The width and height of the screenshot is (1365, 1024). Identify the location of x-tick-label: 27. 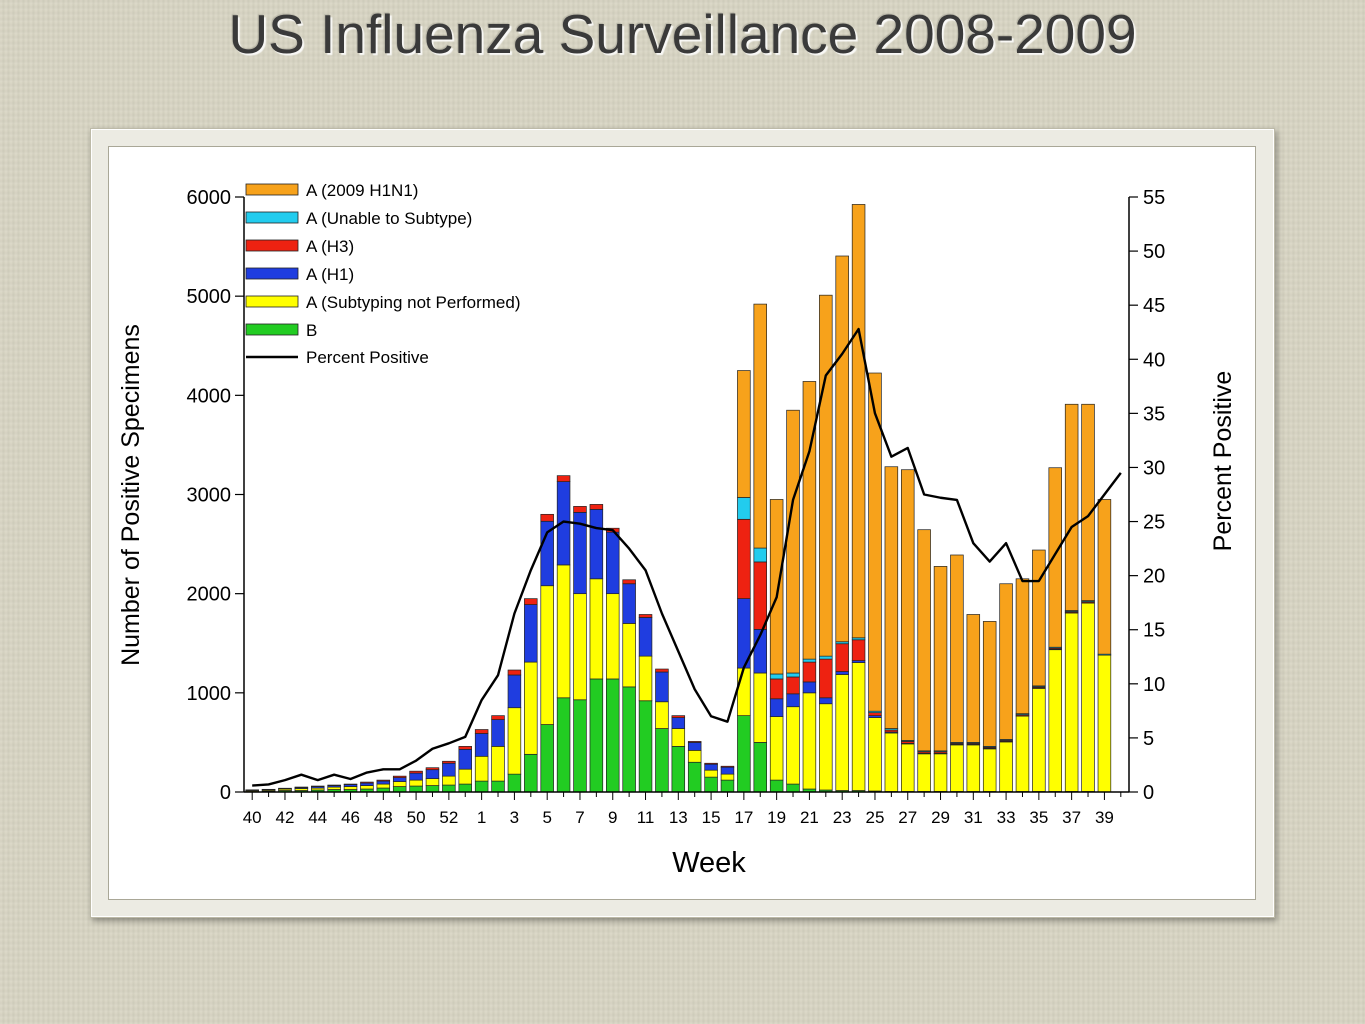
(907, 817).